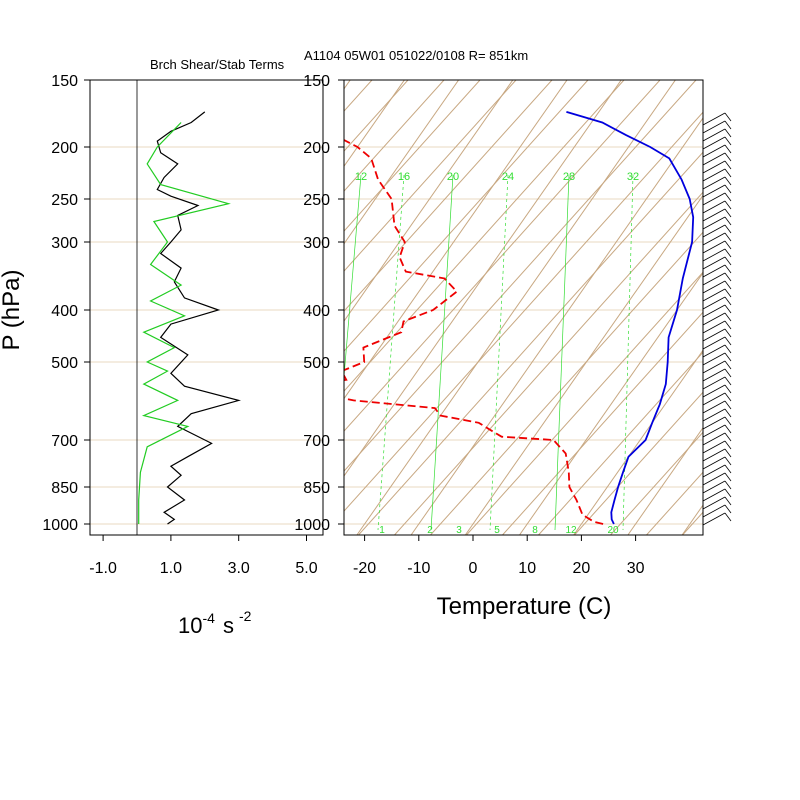  What do you see at coordinates (306, 568) in the screenshot?
I see `left-x-tick-label: 5.0` at bounding box center [306, 568].